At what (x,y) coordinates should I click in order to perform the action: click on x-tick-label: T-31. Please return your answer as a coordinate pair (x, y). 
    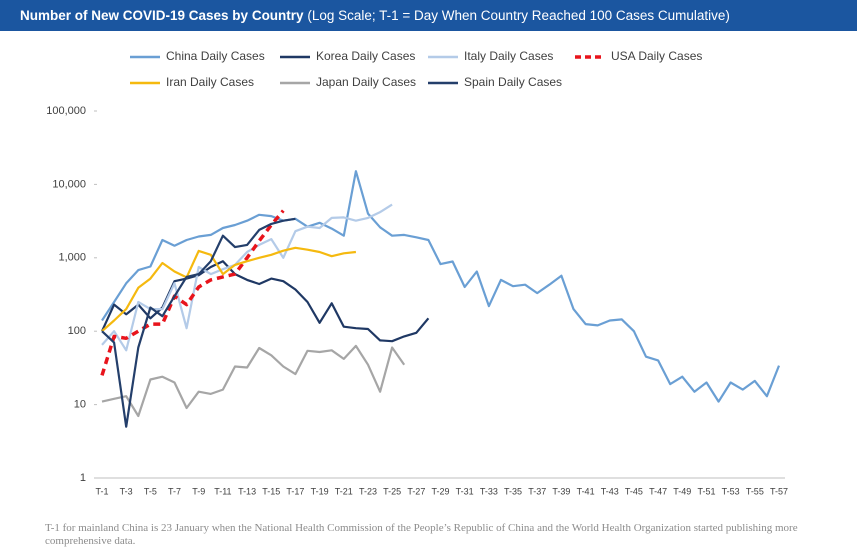
    Looking at the image, I should click on (465, 491).